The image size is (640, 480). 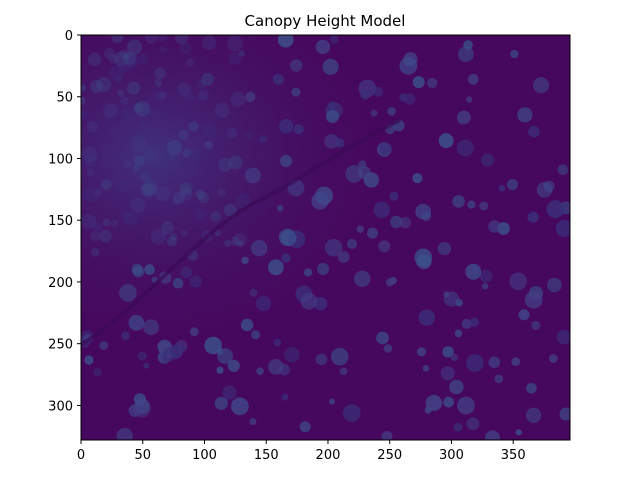 I want to click on x-tick-label: 50, so click(x=142, y=455).